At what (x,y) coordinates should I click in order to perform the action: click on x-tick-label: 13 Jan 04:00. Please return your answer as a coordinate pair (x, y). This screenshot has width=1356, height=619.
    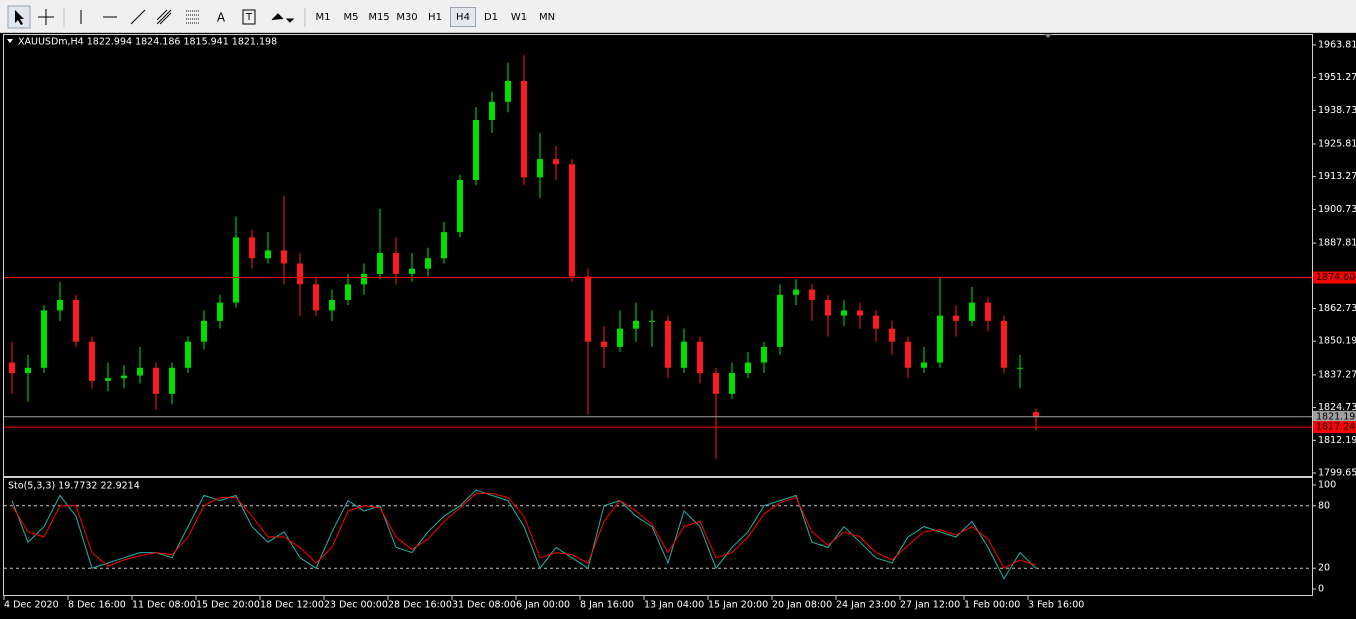
    Looking at the image, I should click on (674, 605).